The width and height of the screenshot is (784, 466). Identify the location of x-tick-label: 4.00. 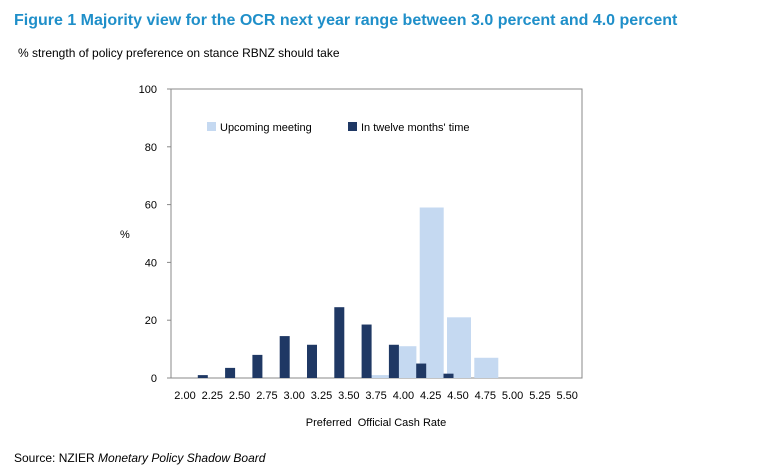
(403, 396).